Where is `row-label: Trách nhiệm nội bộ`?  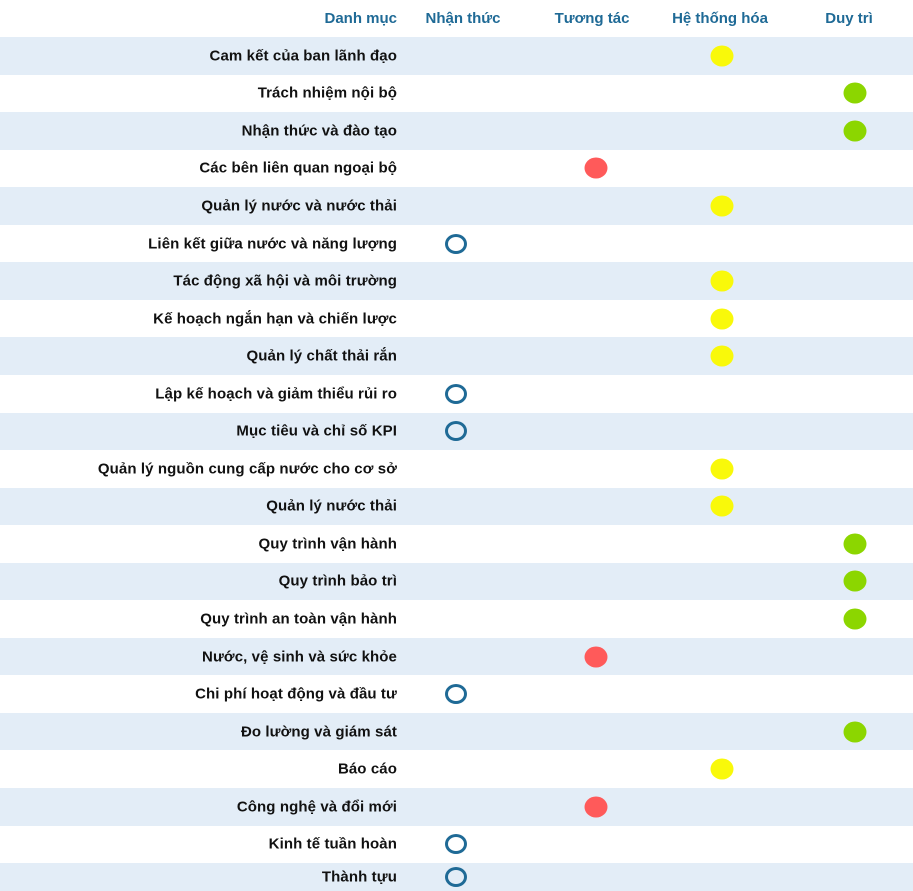
row-label: Trách nhiệm nội bộ is located at coordinates (327, 93).